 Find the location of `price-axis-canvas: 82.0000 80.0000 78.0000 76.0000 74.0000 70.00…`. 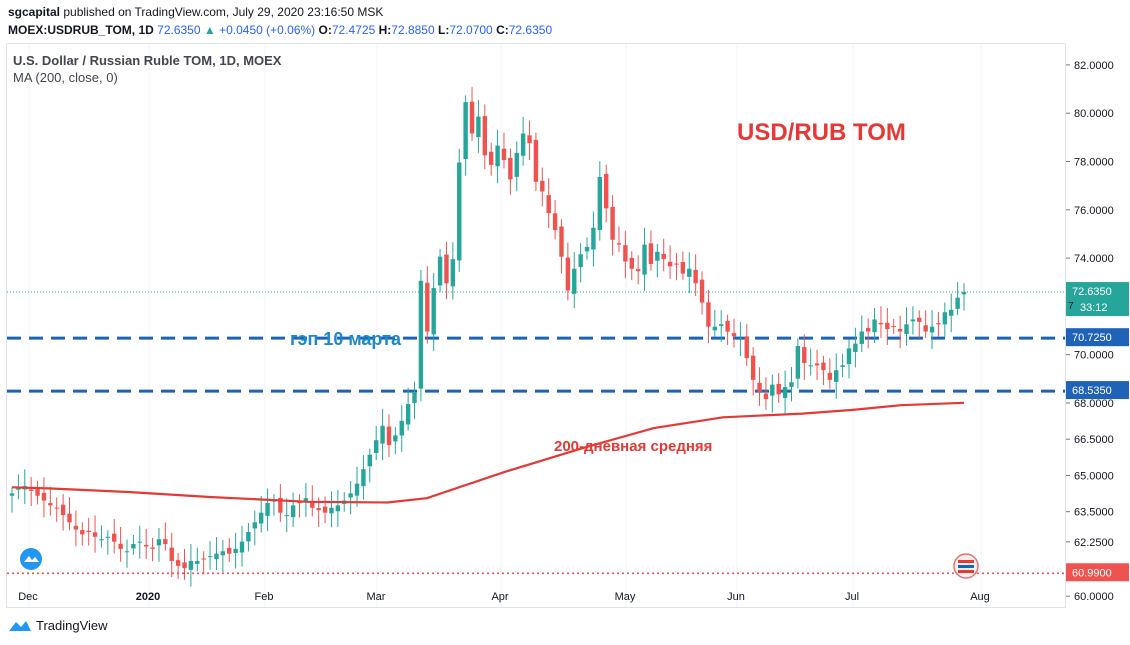

price-axis-canvas: 82.0000 80.0000 78.0000 76.0000 74.0000 70.00… is located at coordinates (1098, 325).